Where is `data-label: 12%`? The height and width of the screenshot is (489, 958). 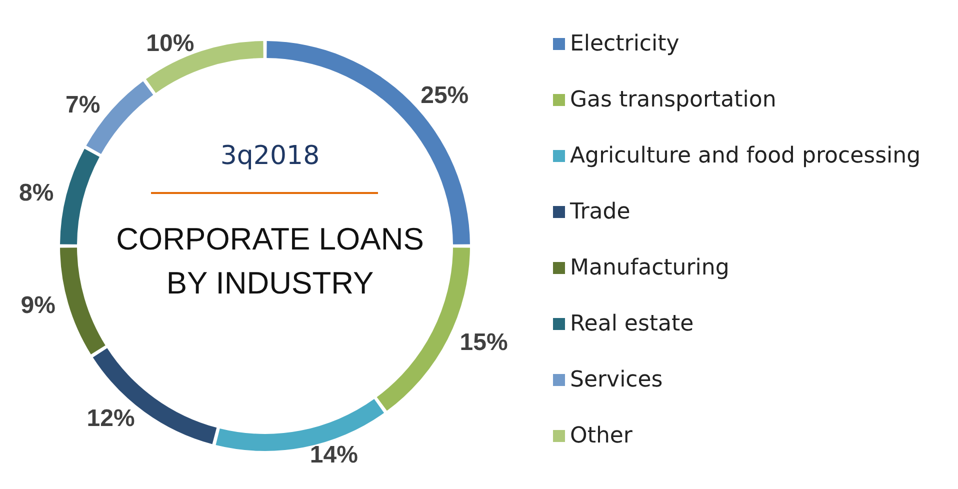 data-label: 12% is located at coordinates (110, 418).